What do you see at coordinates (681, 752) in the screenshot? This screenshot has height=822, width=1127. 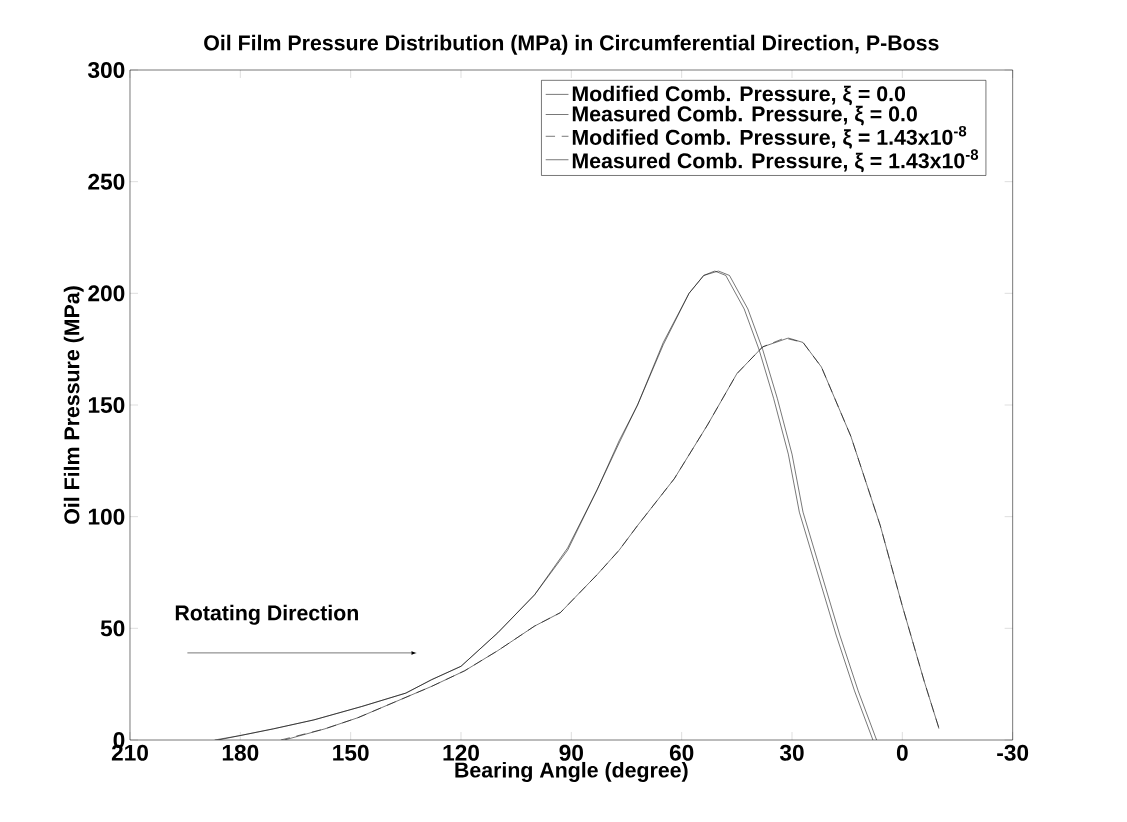 I see `x-tick-label: 60` at bounding box center [681, 752].